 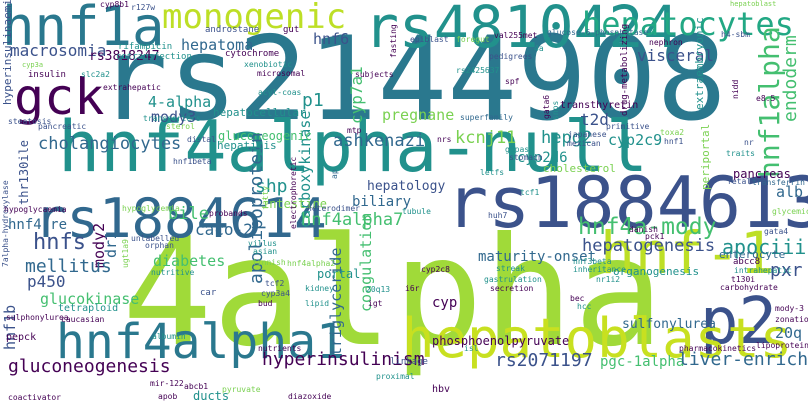 I want to click on word-cholangiocytes: cholangiocytes, so click(x=110, y=144).